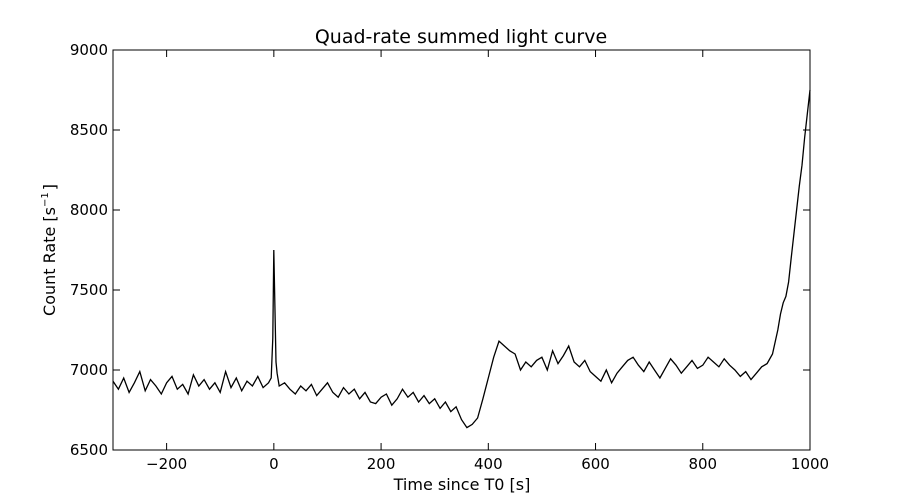  What do you see at coordinates (462, 484) in the screenshot?
I see `x-axis-title: Time since T0 [s]` at bounding box center [462, 484].